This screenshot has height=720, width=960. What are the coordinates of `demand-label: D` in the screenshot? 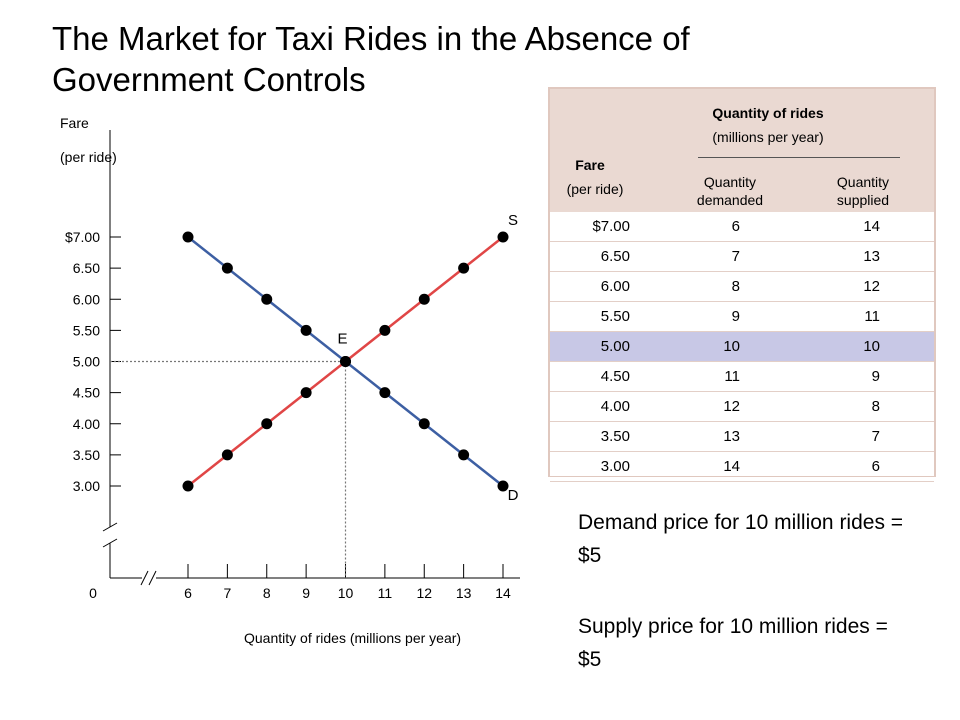 It's located at (513, 495).